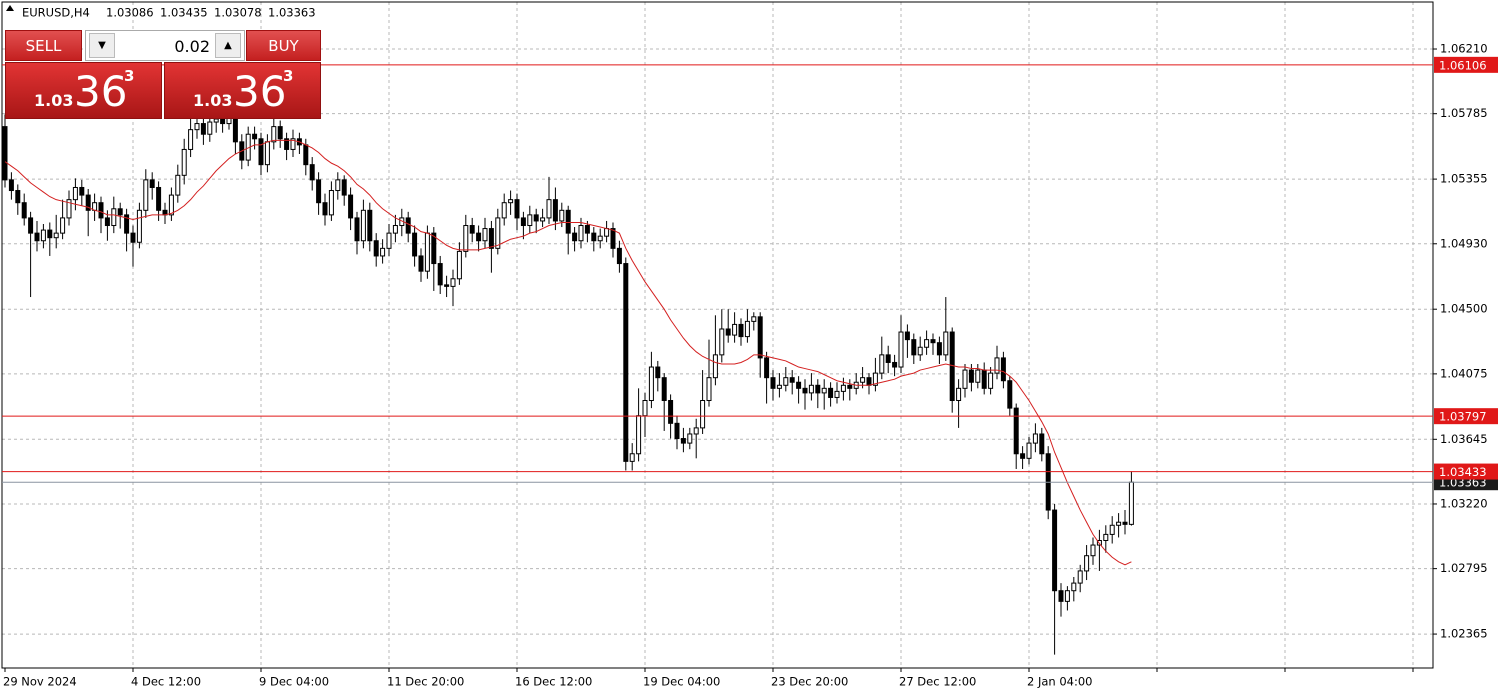 Image resolution: width=1505 pixels, height=700 pixels. Describe the element at coordinates (228, 45) in the screenshot. I see `lot-increase: ▲` at that location.